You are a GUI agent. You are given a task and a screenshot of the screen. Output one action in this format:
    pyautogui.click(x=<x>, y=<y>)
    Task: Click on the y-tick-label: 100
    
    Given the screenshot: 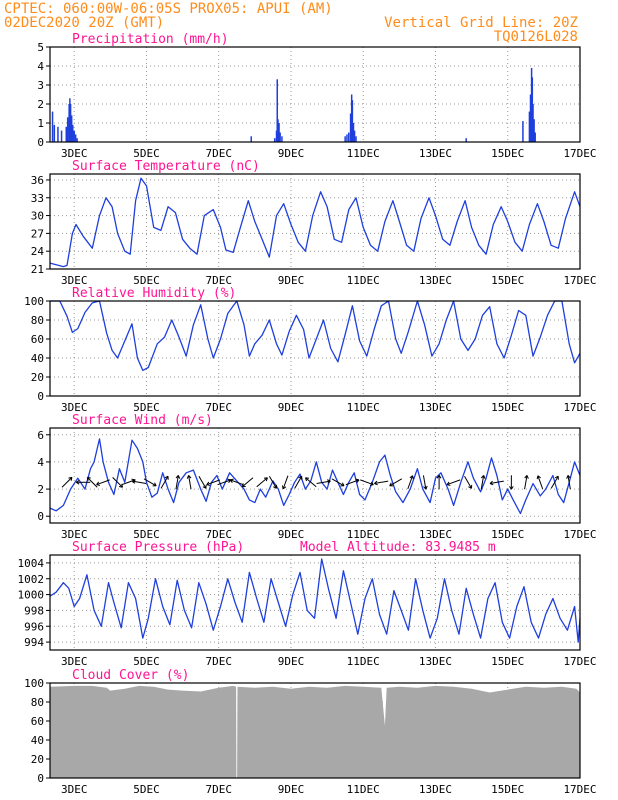 What is the action you would take?
    pyautogui.click(x=34, y=301)
    